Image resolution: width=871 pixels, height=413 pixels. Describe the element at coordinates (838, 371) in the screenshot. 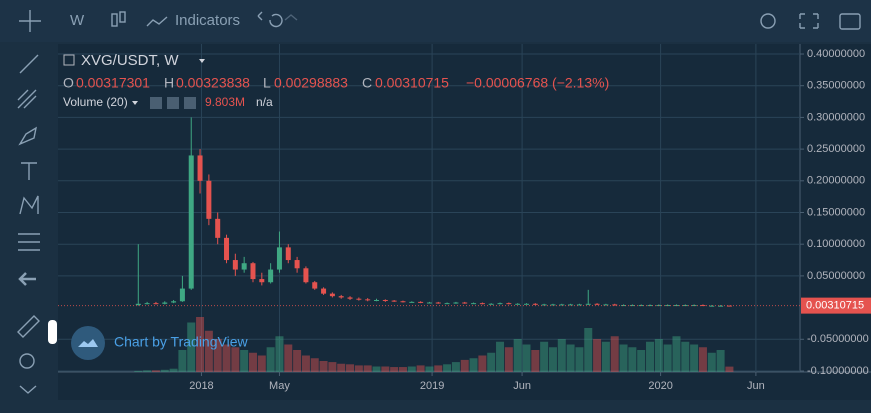

I see `y-tick-label: -0.10000000` at that location.